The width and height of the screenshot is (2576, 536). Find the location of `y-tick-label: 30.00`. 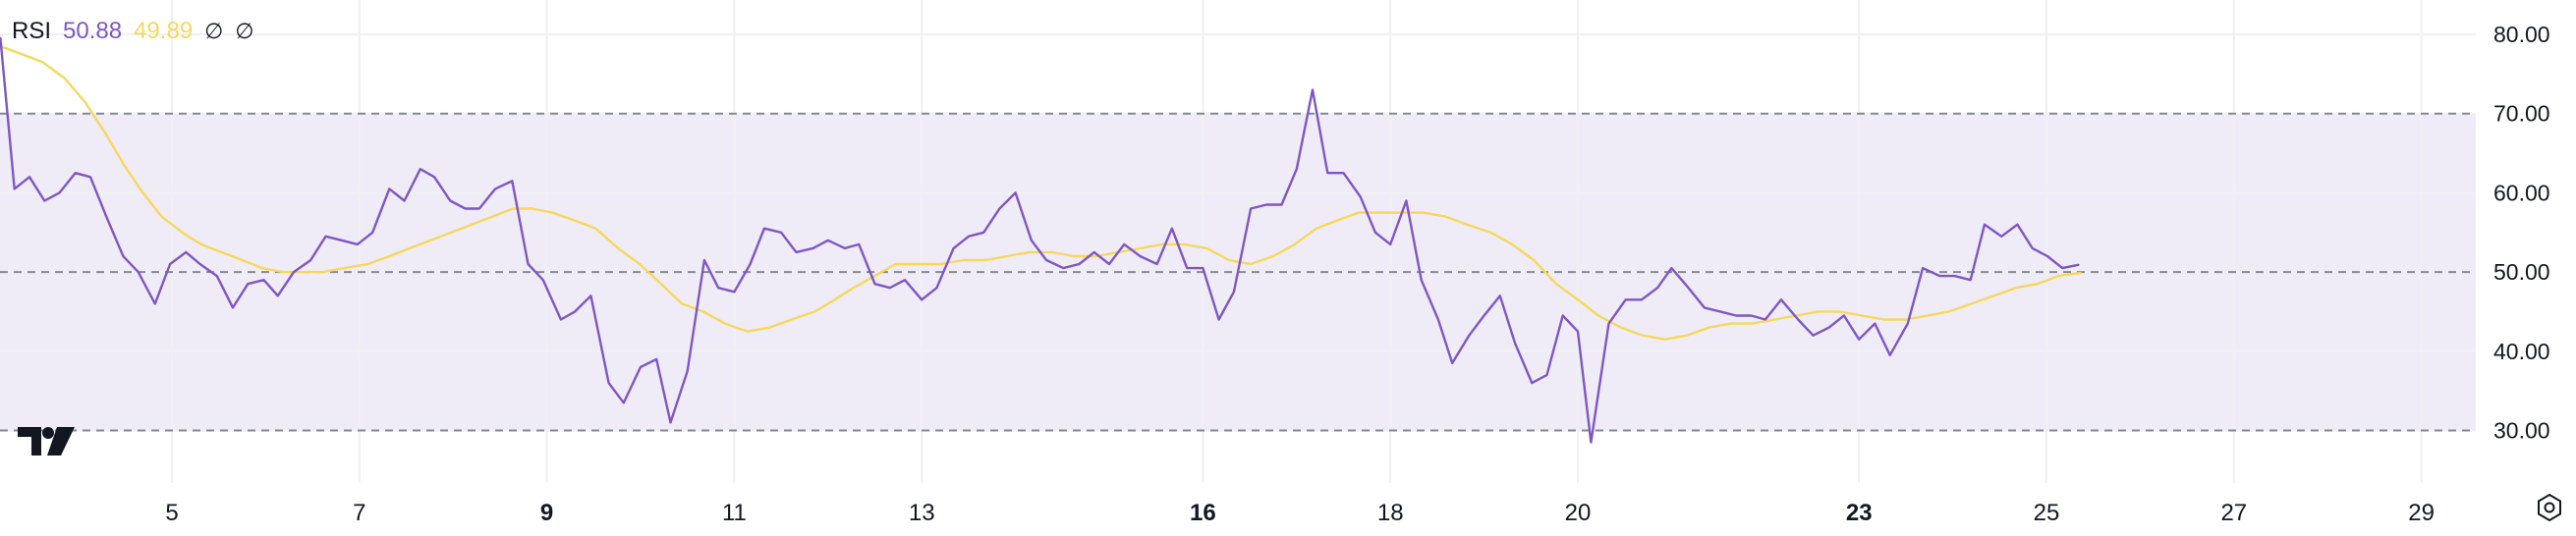

y-tick-label: 30.00 is located at coordinates (2521, 431).